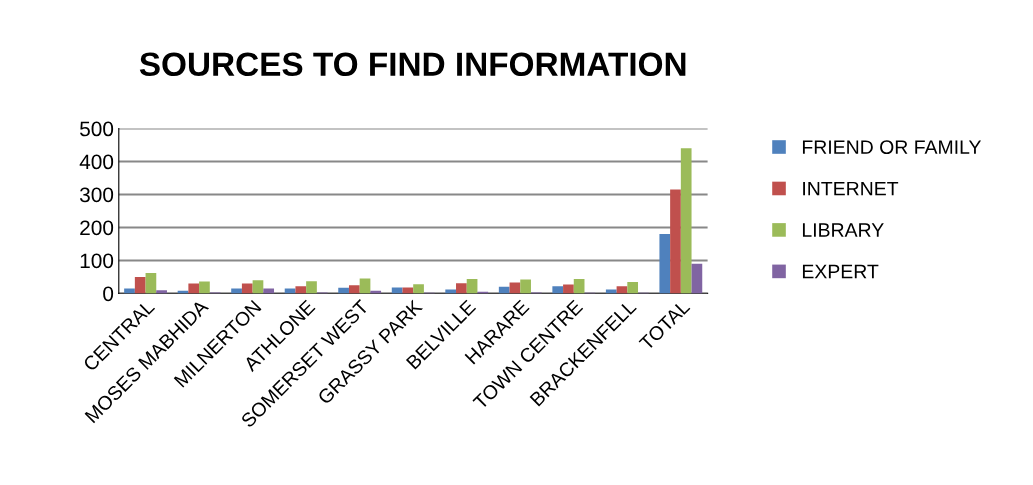 This screenshot has width=1033, height=485. What do you see at coordinates (96, 162) in the screenshot?
I see `y-tick-label: 400` at bounding box center [96, 162].